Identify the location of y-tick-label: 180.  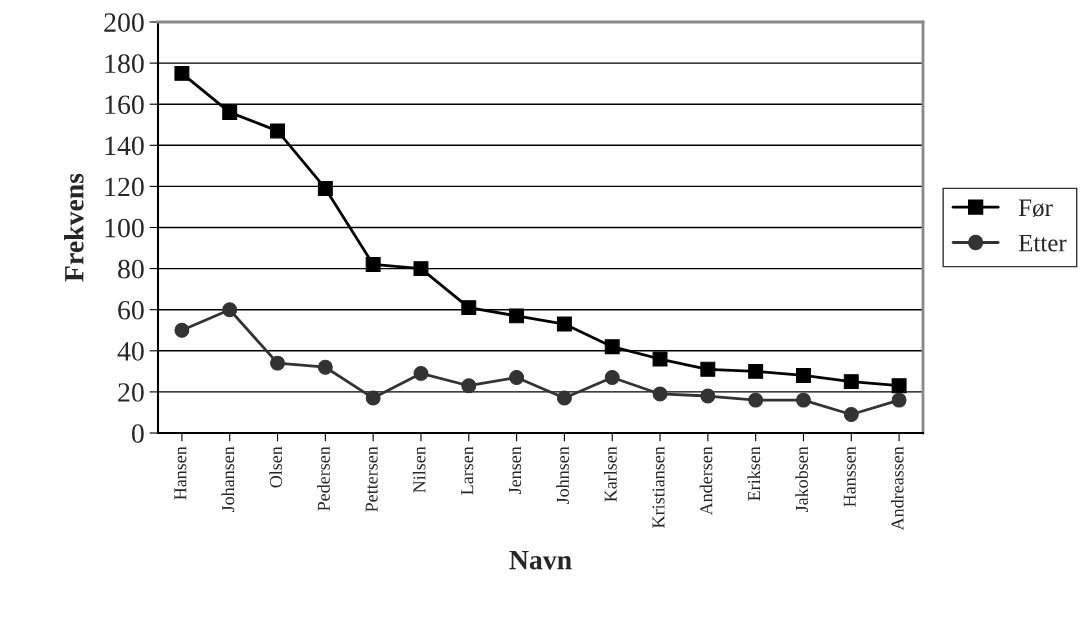
(124, 64).